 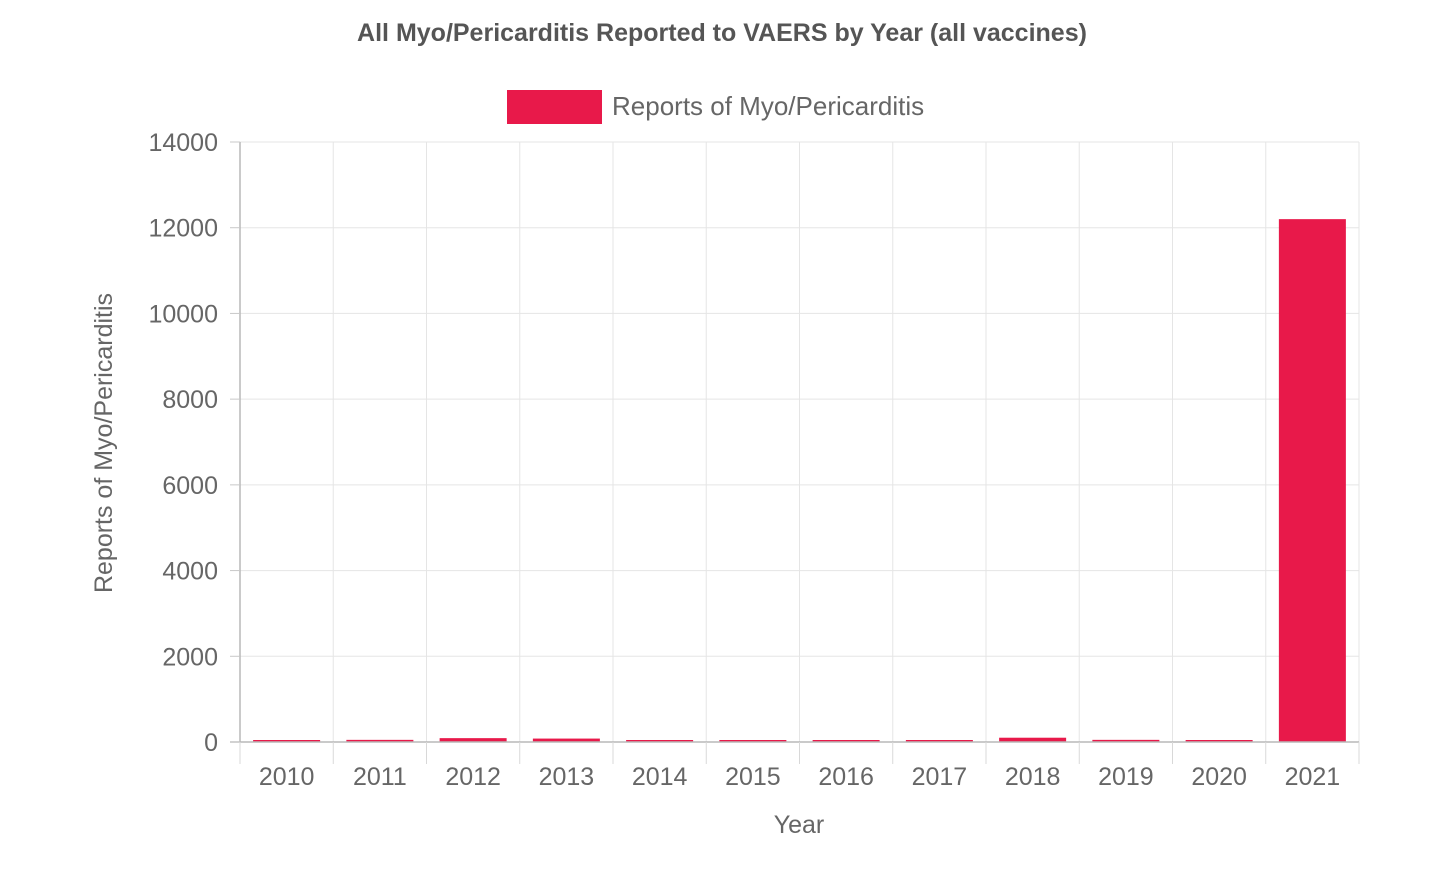 I want to click on y-axis-ticks: 0 2000 4000 6000 8000 10000 12000 14000, so click(x=194, y=443).